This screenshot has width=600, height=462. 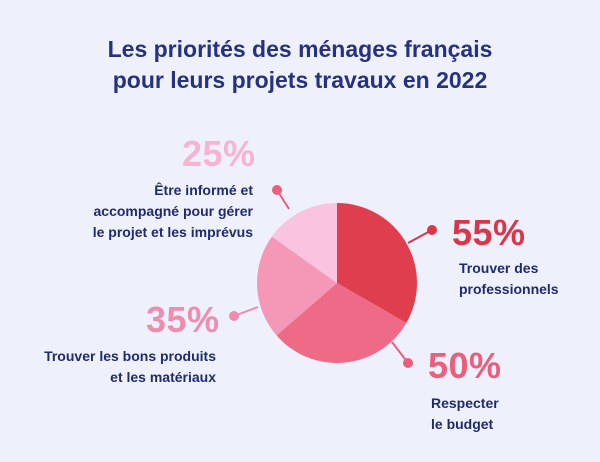 I want to click on label-line: le budget, so click(x=462, y=424).